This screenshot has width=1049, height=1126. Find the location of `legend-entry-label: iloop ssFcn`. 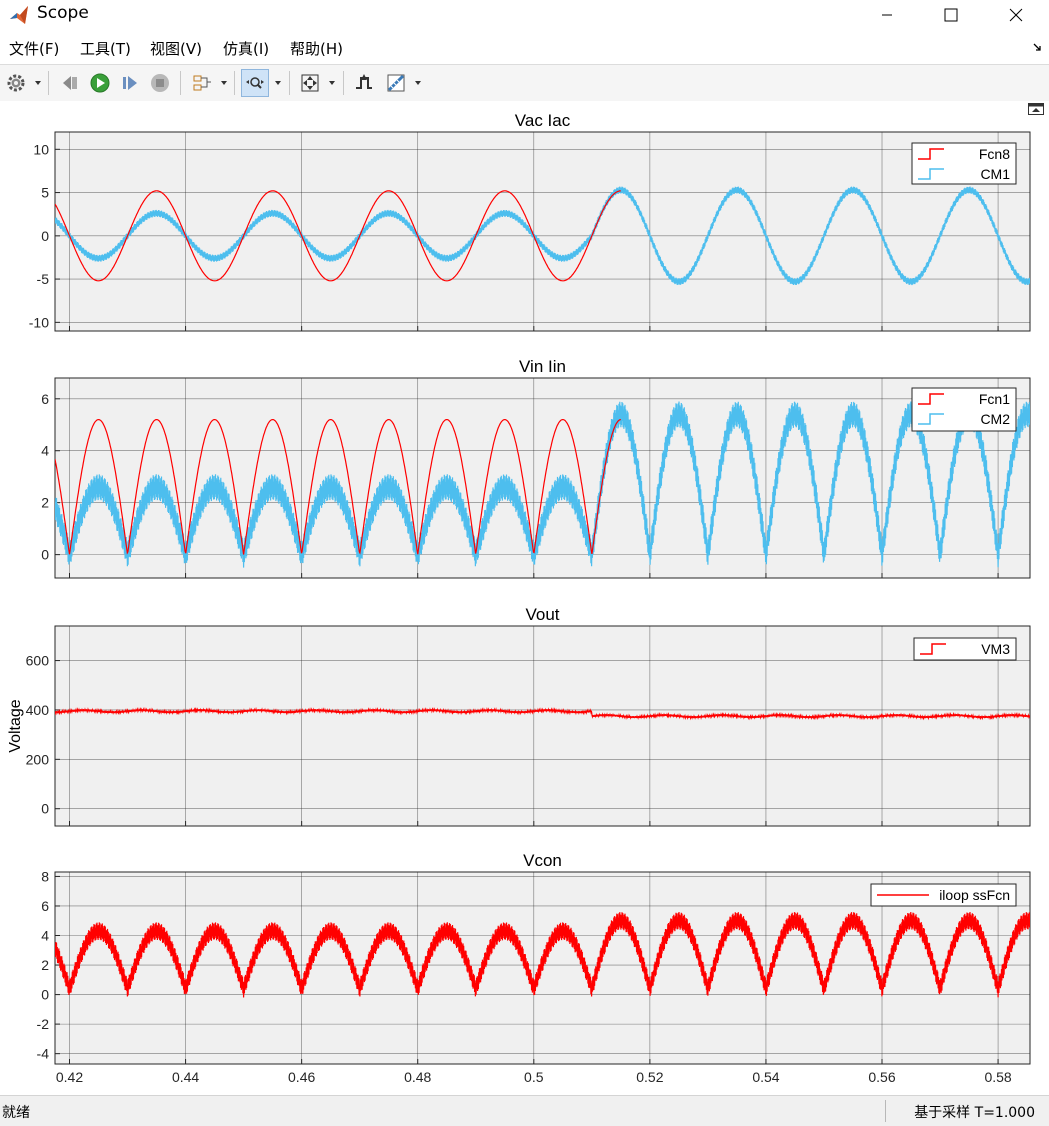

legend-entry-label: iloop ssFcn is located at coordinates (974, 895).